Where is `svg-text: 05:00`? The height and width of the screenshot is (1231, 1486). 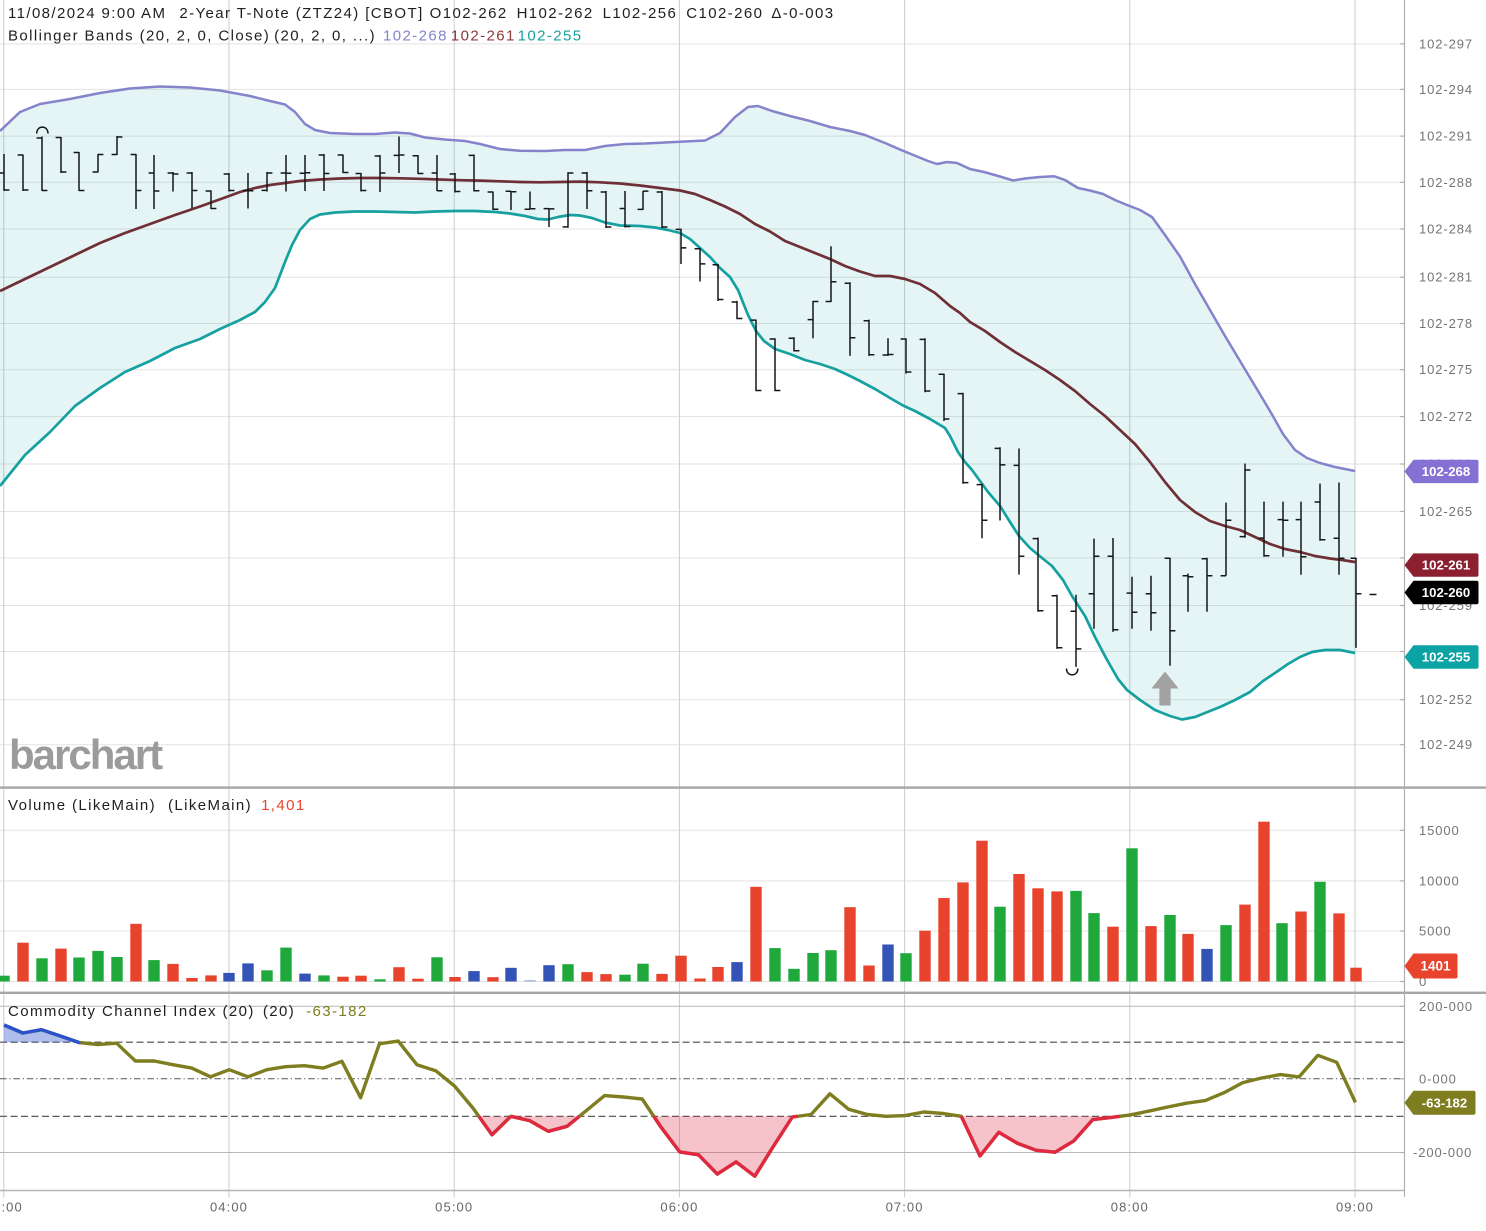 svg-text: 05:00 is located at coordinates (454, 1207).